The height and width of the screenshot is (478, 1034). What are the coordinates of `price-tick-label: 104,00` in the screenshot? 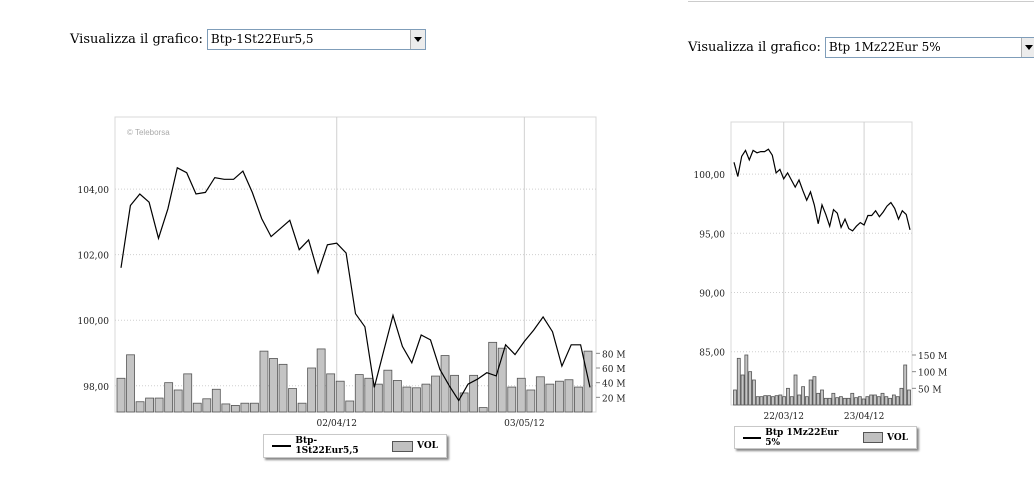 It's located at (94, 191).